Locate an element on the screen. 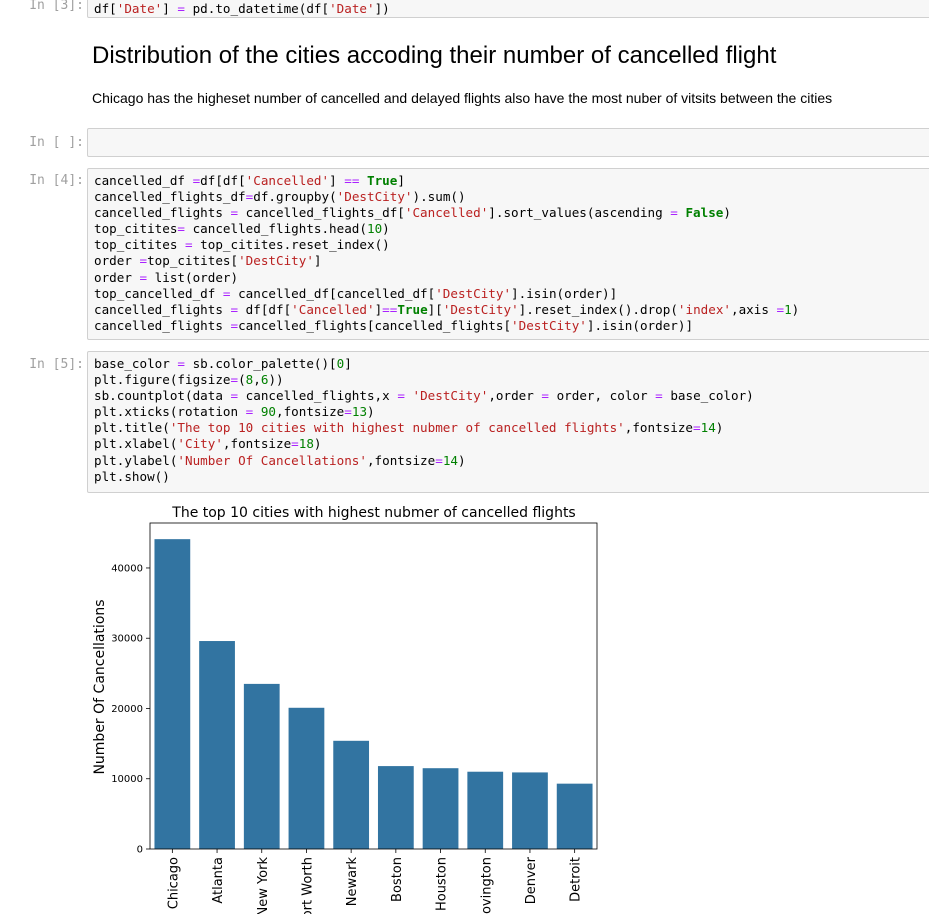 The image size is (929, 914). cell-prompt-in3: In [3]: is located at coordinates (56, 6).